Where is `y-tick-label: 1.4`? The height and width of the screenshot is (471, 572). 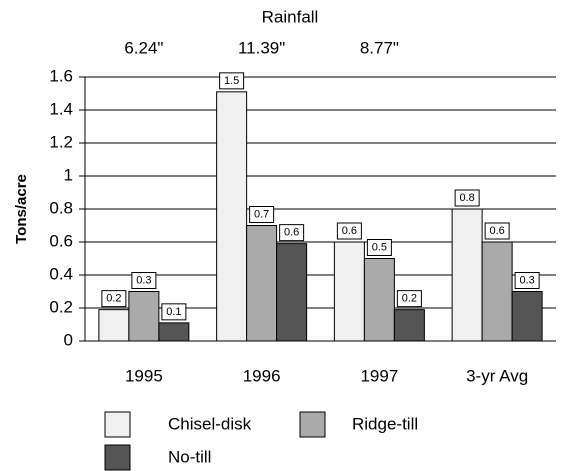
y-tick-label: 1.4 is located at coordinates (61, 108).